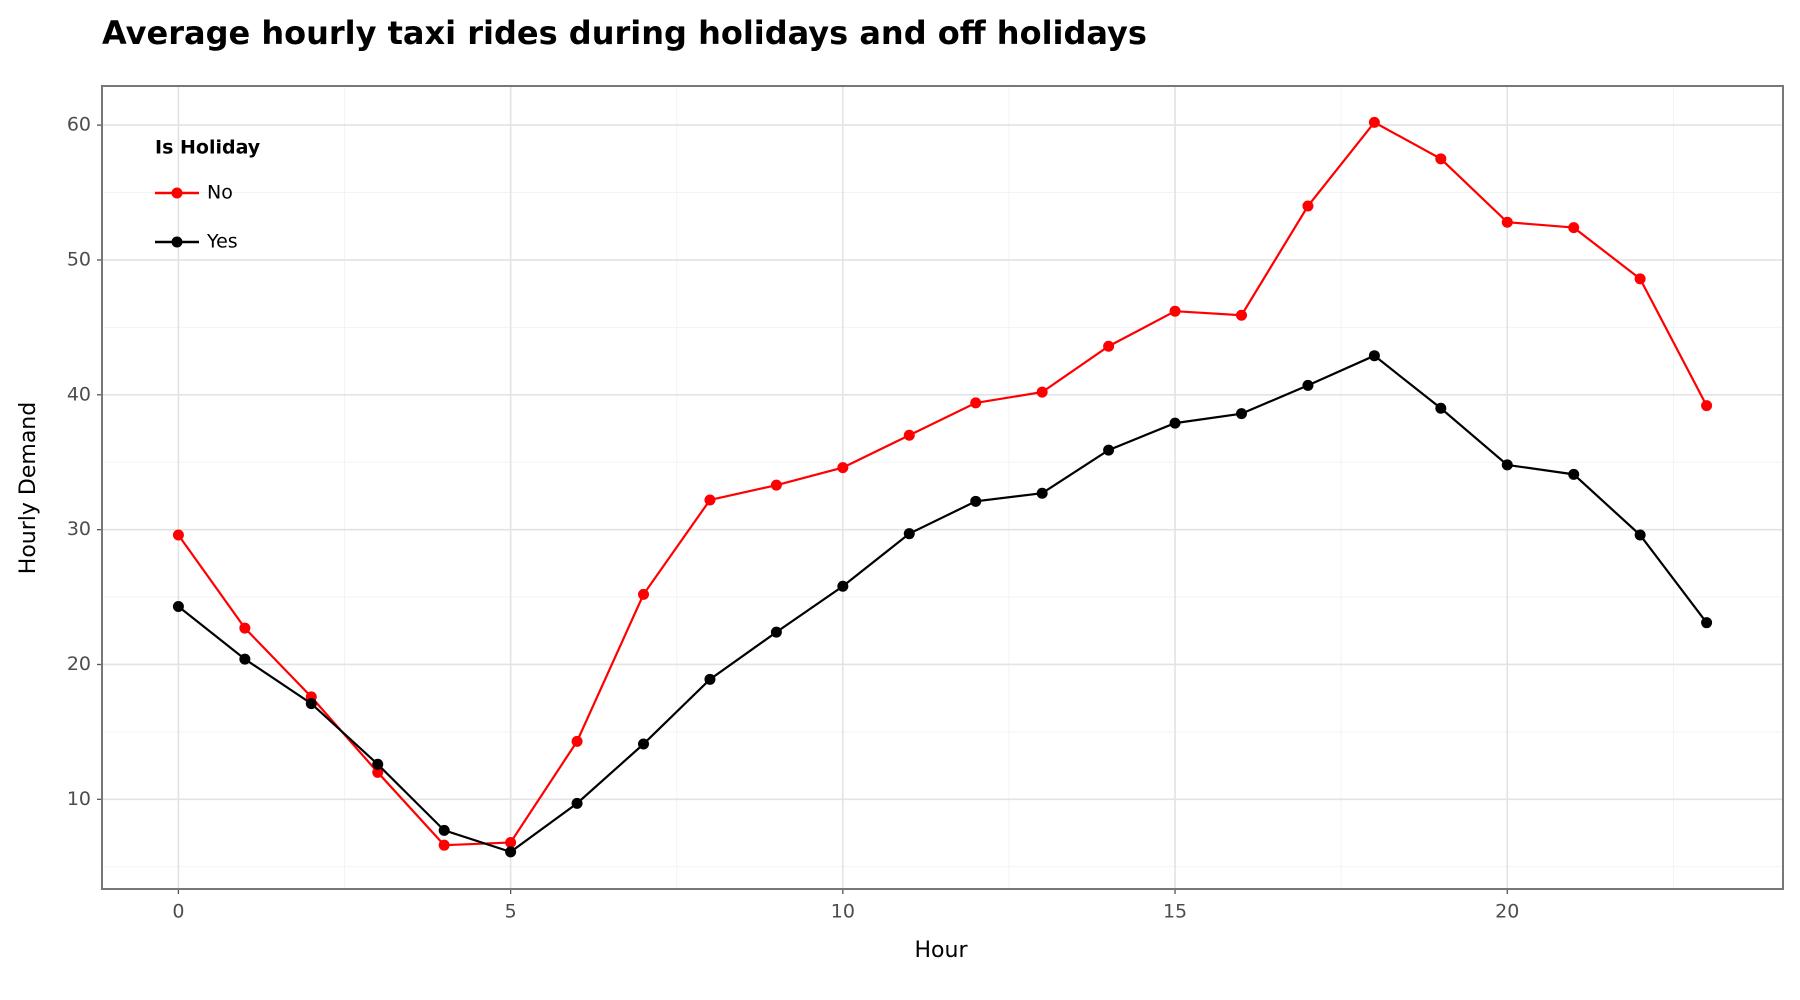 Image resolution: width=1800 pixels, height=1000 pixels. I want to click on legend-label: Yes, so click(222, 242).